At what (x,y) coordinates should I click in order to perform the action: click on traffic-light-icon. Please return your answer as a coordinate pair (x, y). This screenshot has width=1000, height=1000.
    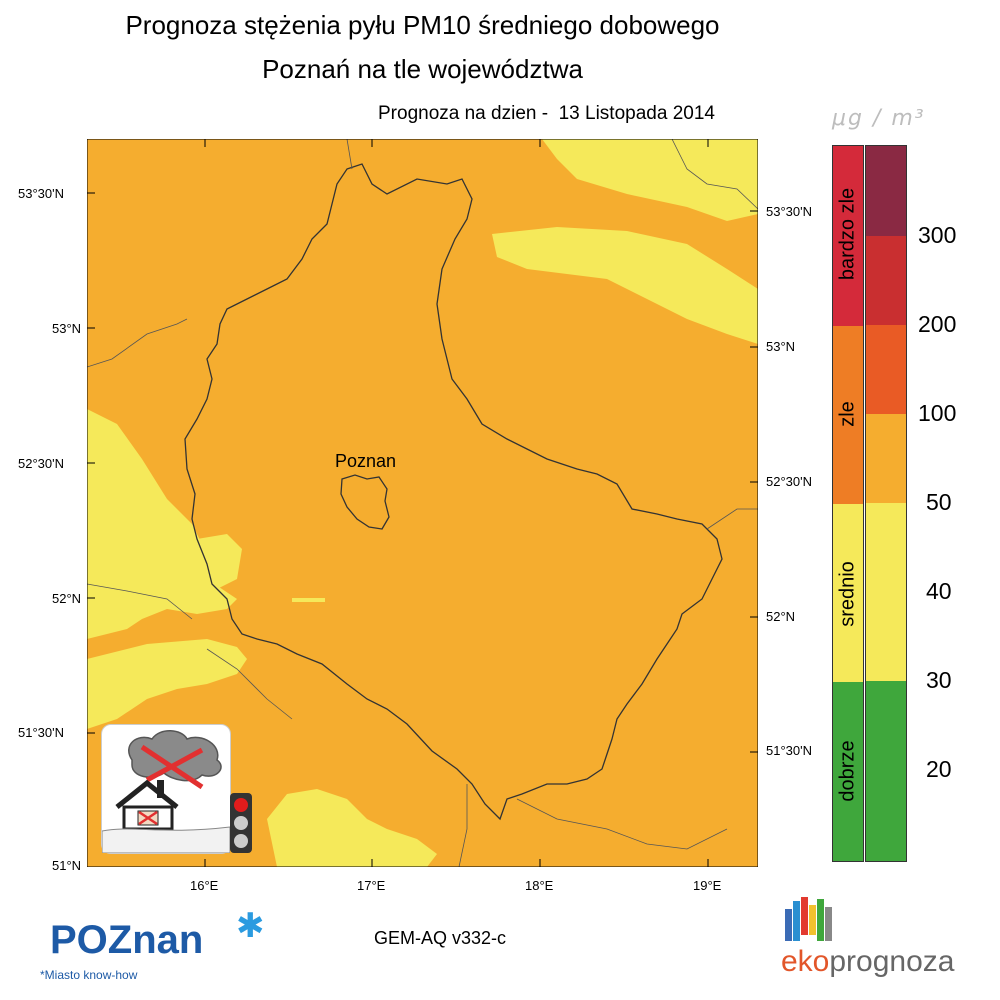
    Looking at the image, I should click on (241, 823).